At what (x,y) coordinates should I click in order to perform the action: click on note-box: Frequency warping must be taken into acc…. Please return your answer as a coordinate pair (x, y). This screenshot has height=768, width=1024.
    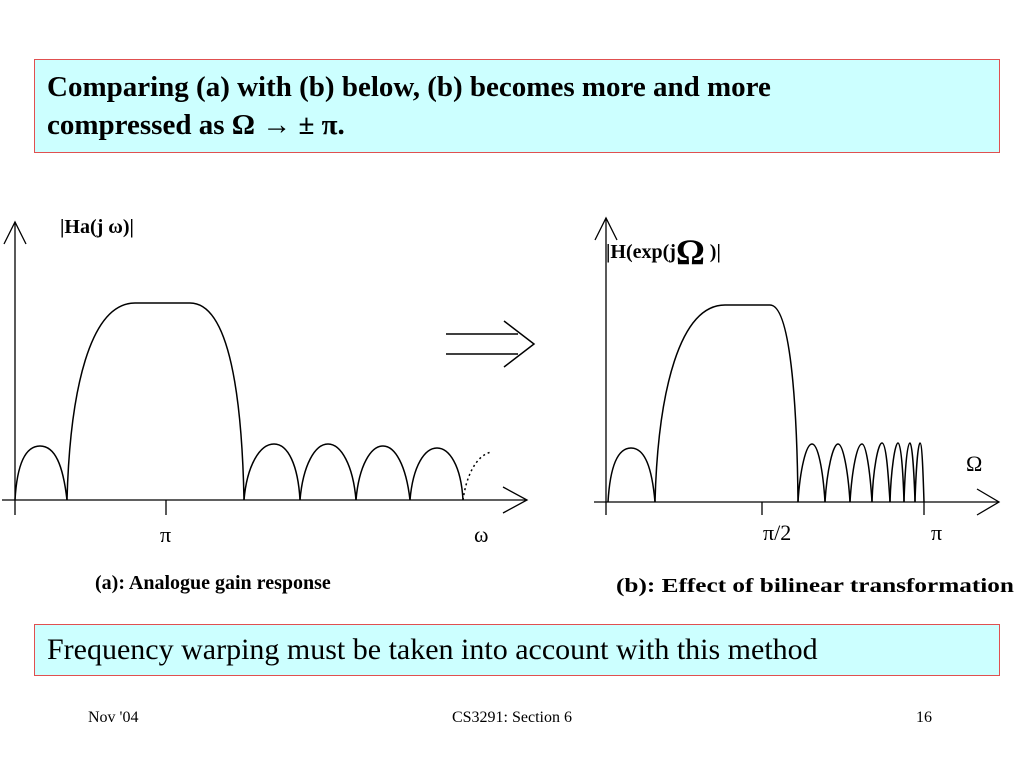
    Looking at the image, I should click on (517, 650).